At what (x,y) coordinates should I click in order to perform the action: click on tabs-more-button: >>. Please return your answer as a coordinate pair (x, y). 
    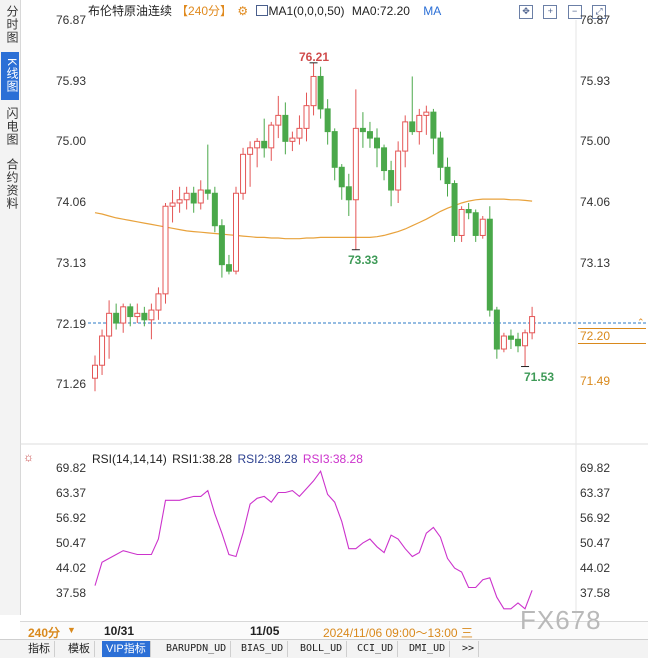
    Looking at the image, I should click on (469, 649).